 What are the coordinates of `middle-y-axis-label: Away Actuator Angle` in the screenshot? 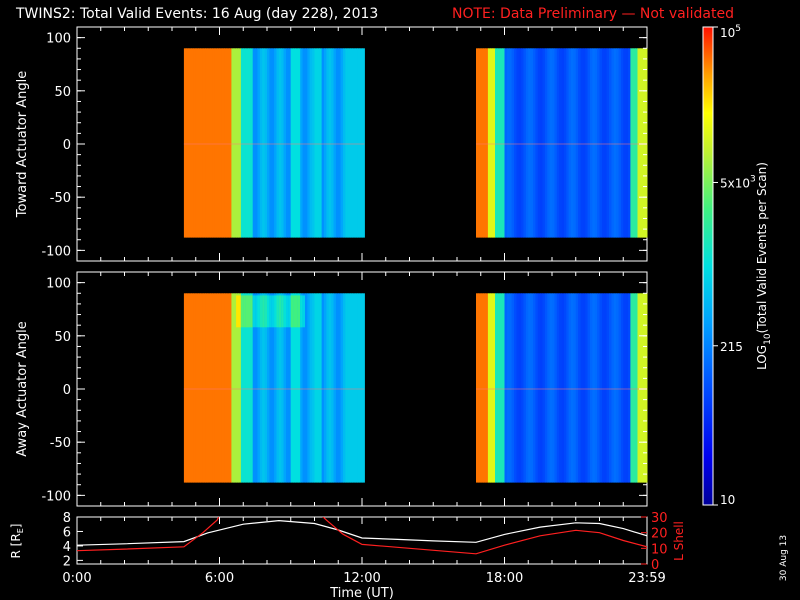 It's located at (22, 388).